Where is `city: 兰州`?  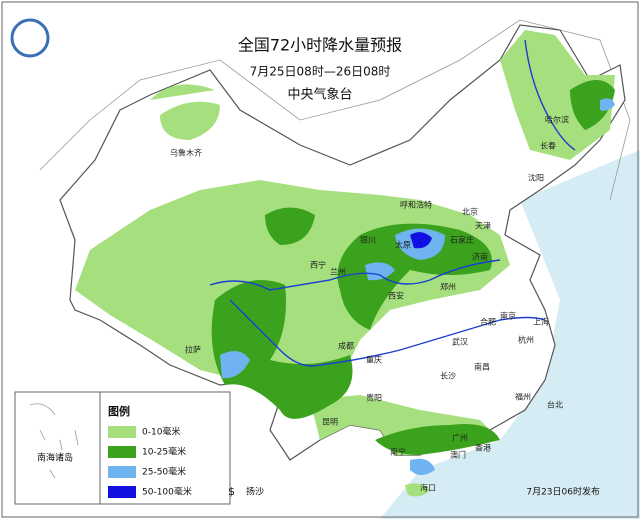
city: 兰州 is located at coordinates (338, 272).